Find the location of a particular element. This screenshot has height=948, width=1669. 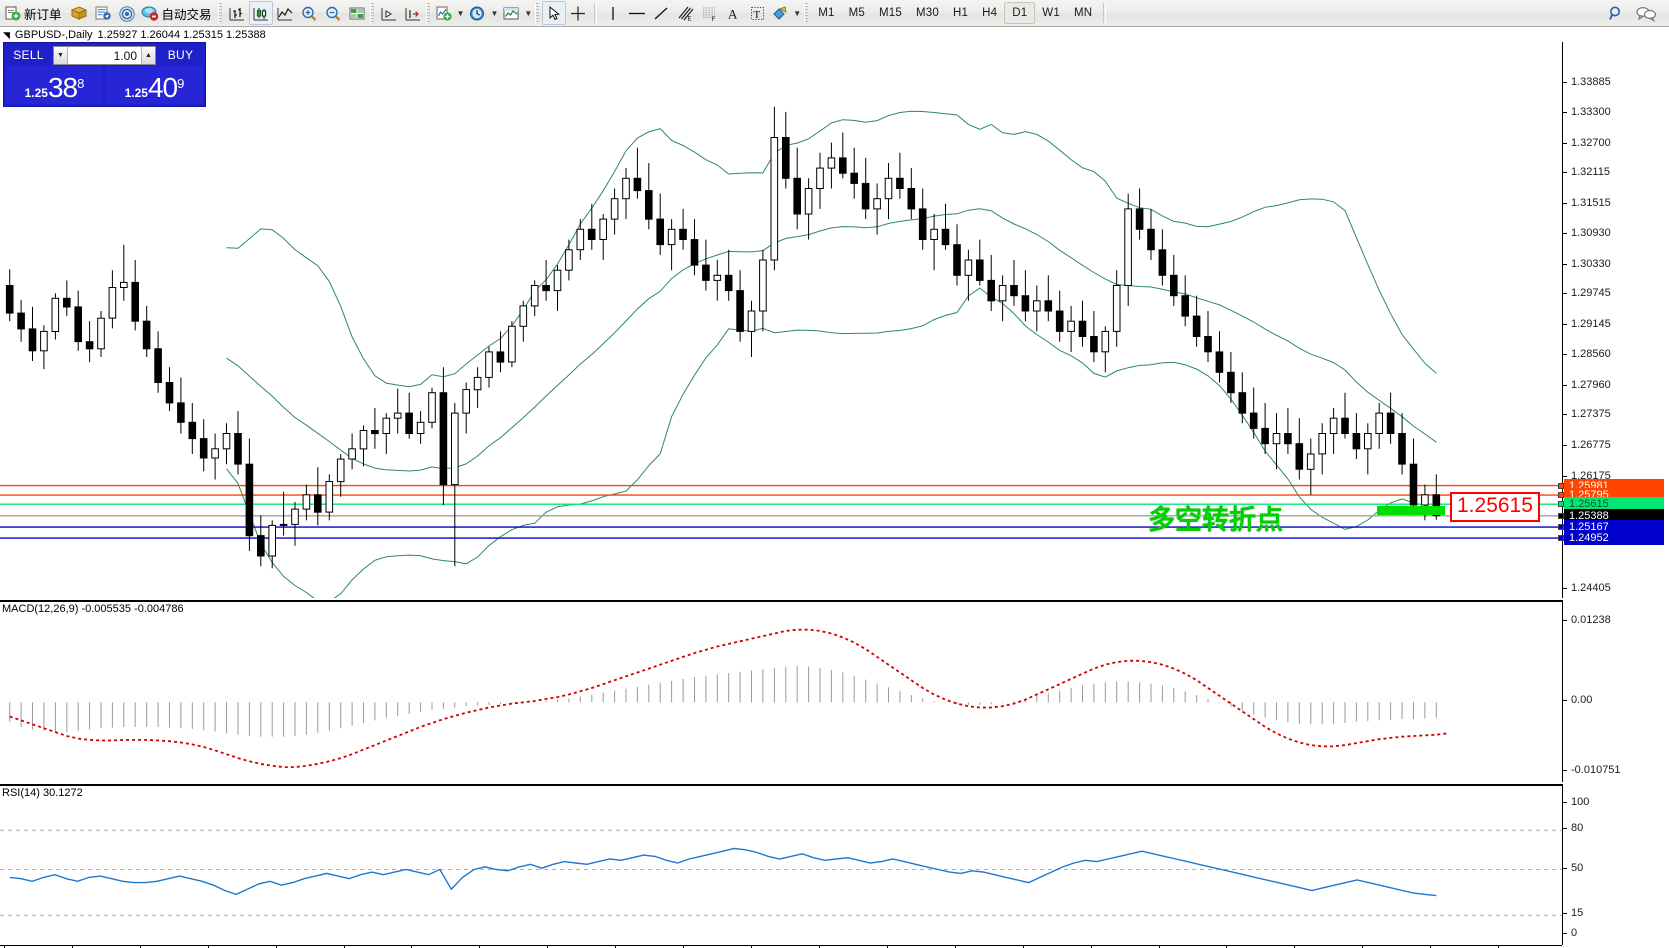

buy-price-fraction: 9 is located at coordinates (181, 83).